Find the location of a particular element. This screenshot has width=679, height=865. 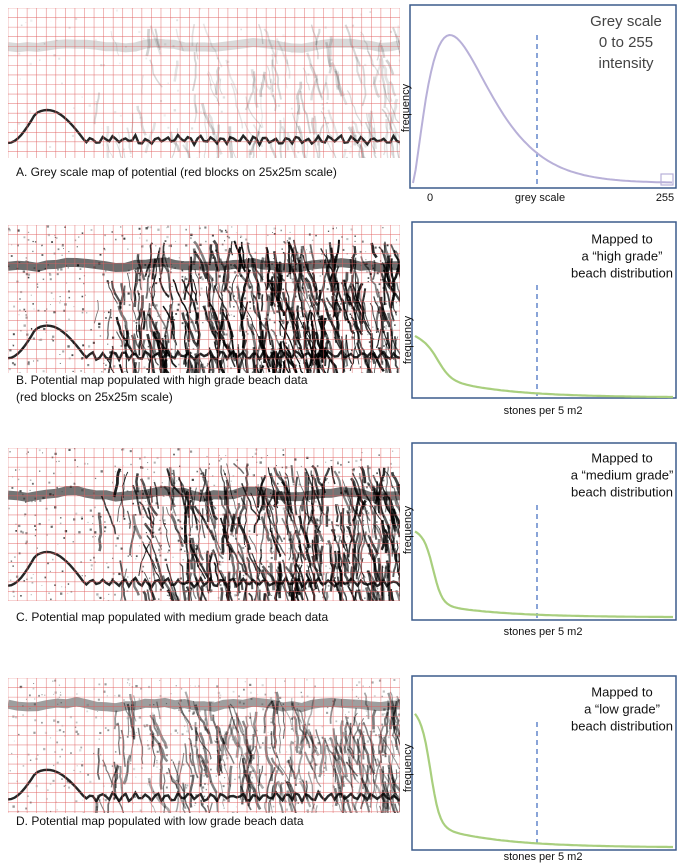

map-caption: (red blocks on 25x25m scale) is located at coordinates (94, 397).